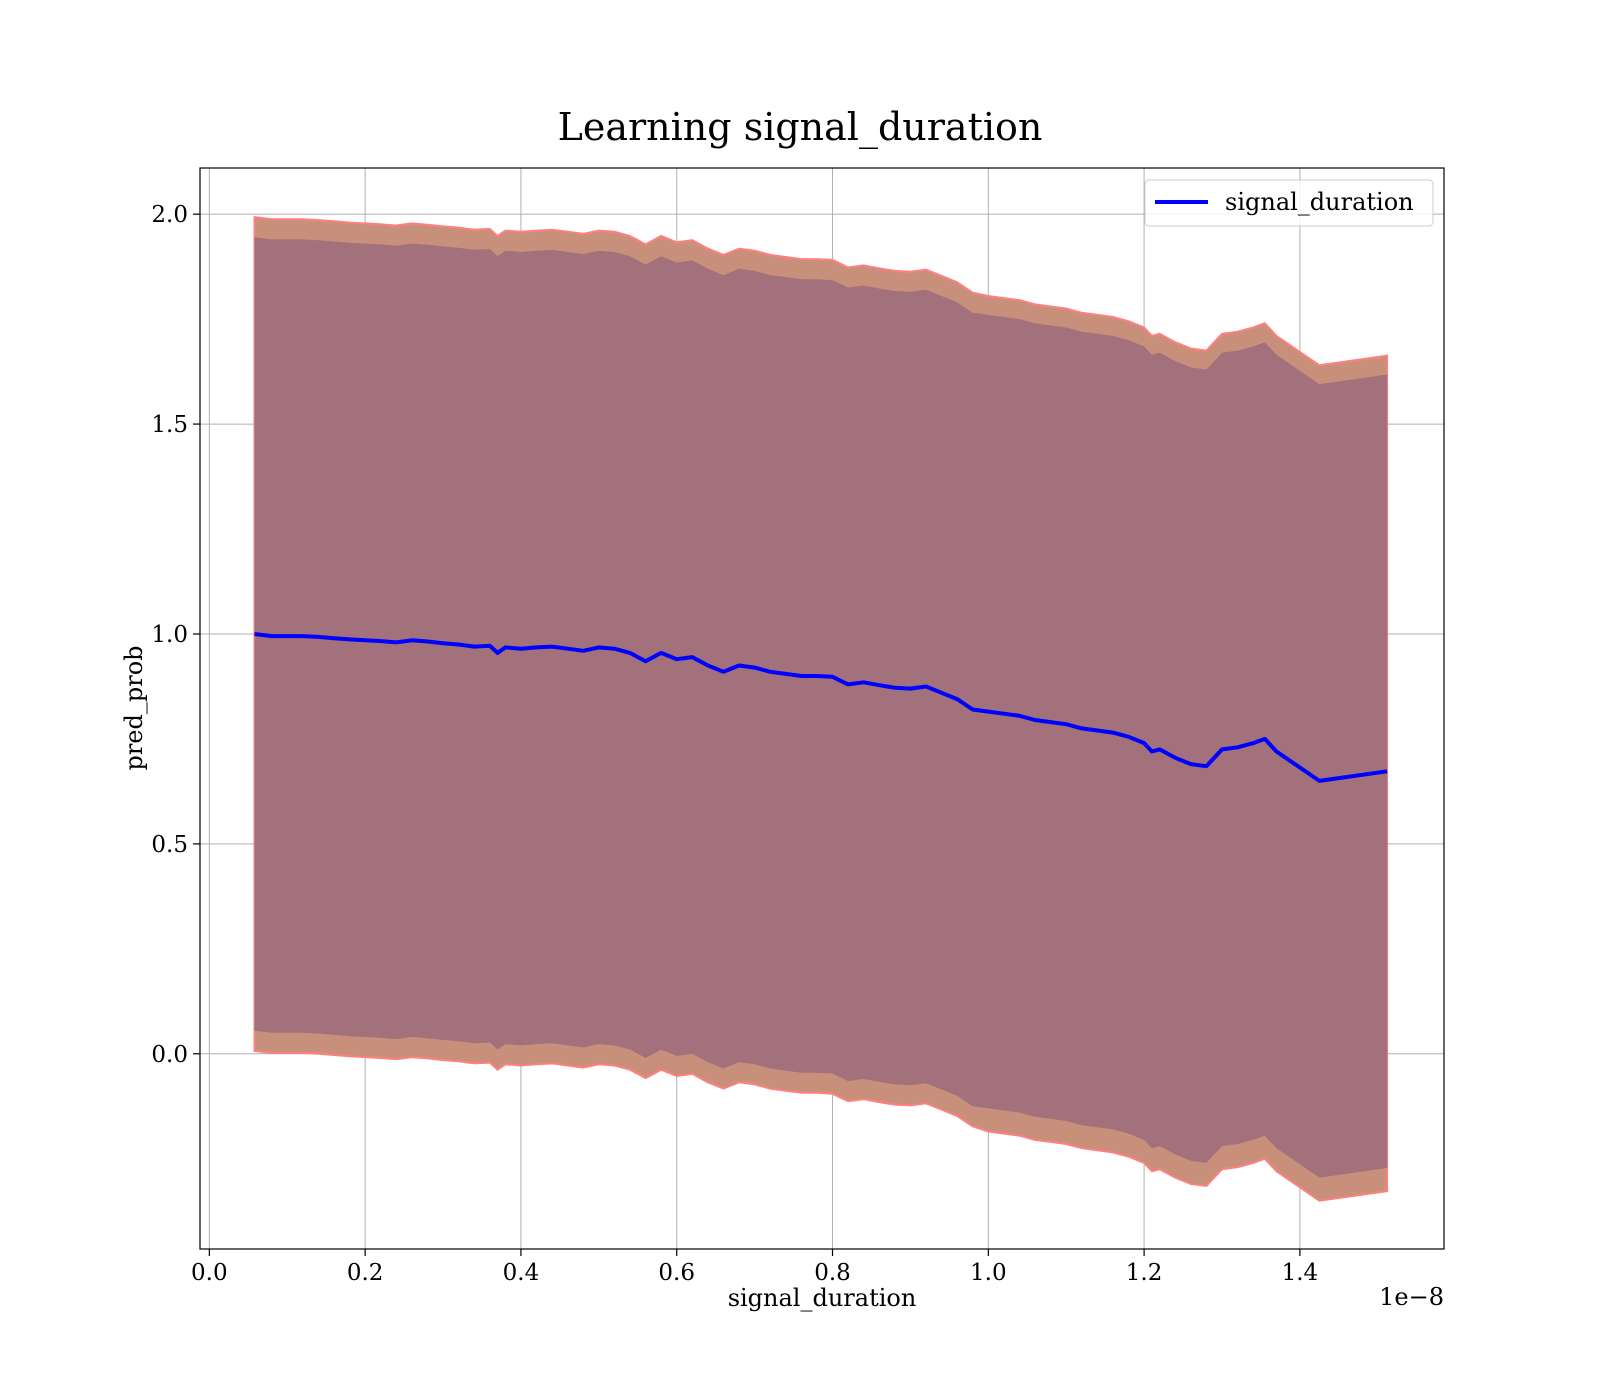 Image resolution: width=1600 pixels, height=1400 pixels. Describe the element at coordinates (169, 635) in the screenshot. I see `y-tick-label: 1.0` at that location.